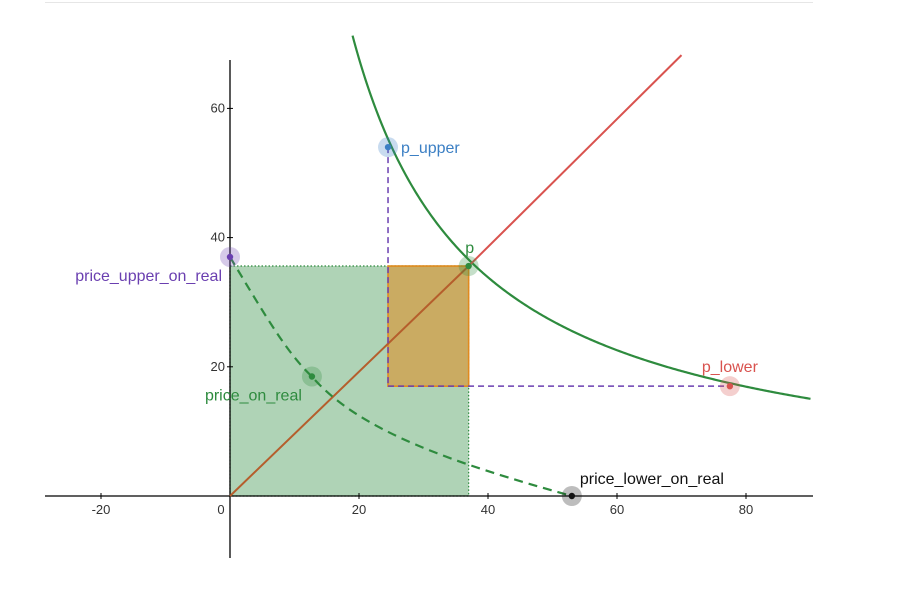 This screenshot has height=612, width=899. Describe the element at coordinates (429, 2) in the screenshot. I see `top-divider` at that location.